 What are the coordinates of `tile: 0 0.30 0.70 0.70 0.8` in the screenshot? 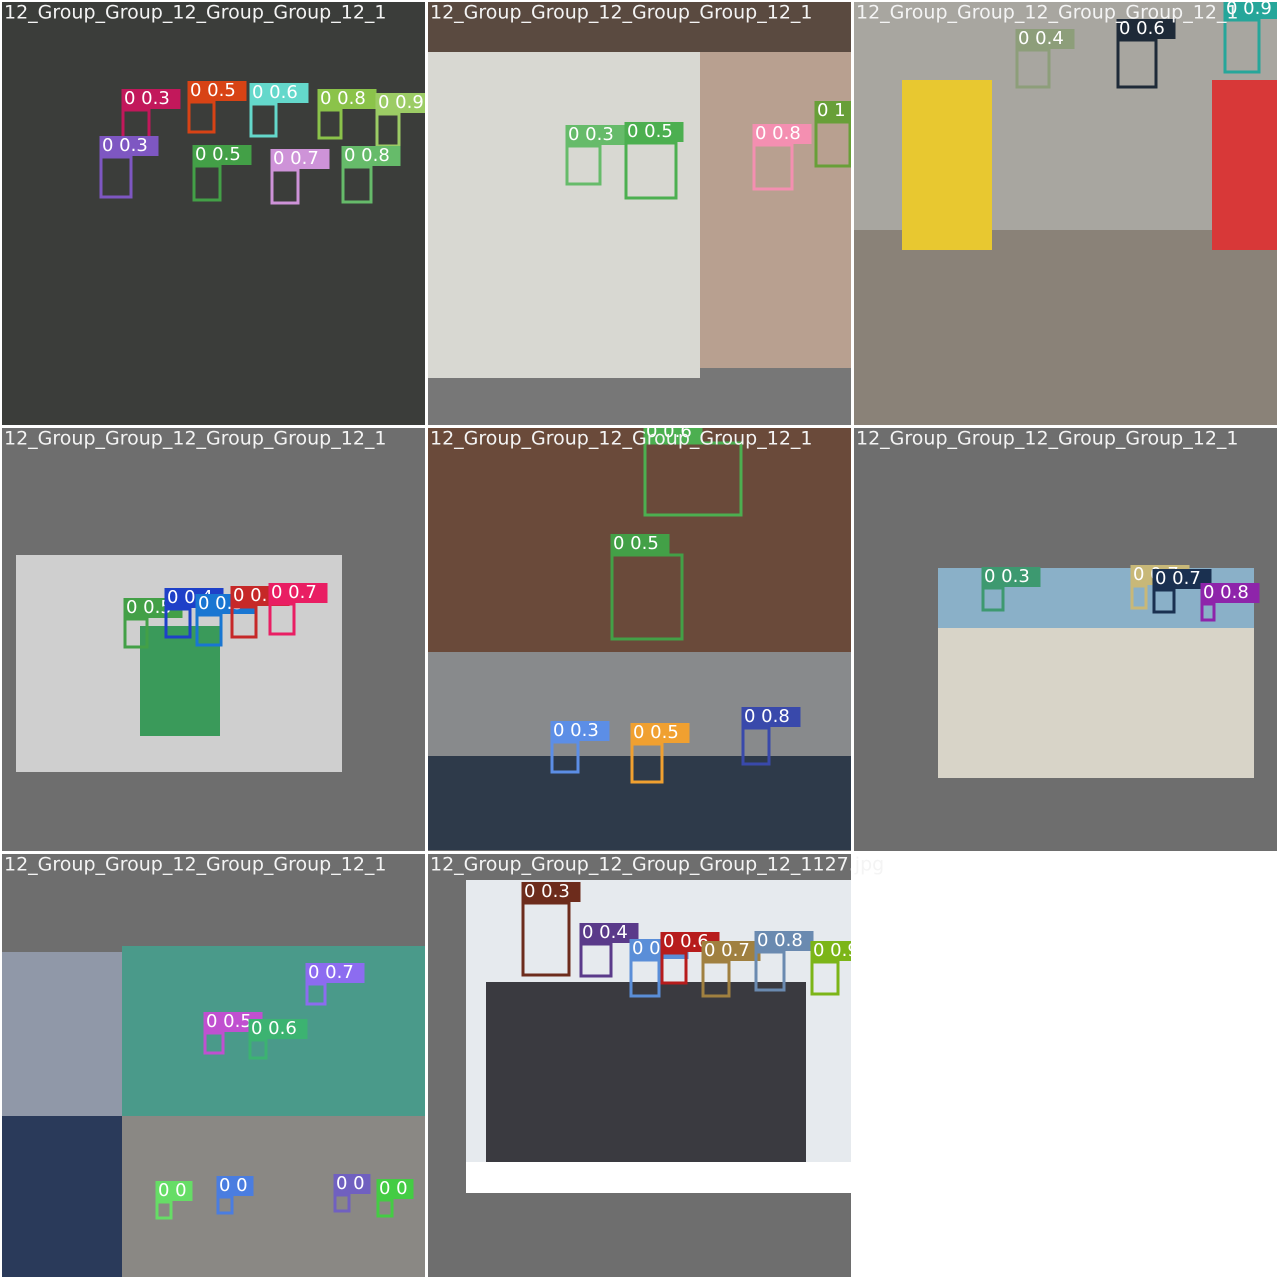 It's located at (1065, 639).